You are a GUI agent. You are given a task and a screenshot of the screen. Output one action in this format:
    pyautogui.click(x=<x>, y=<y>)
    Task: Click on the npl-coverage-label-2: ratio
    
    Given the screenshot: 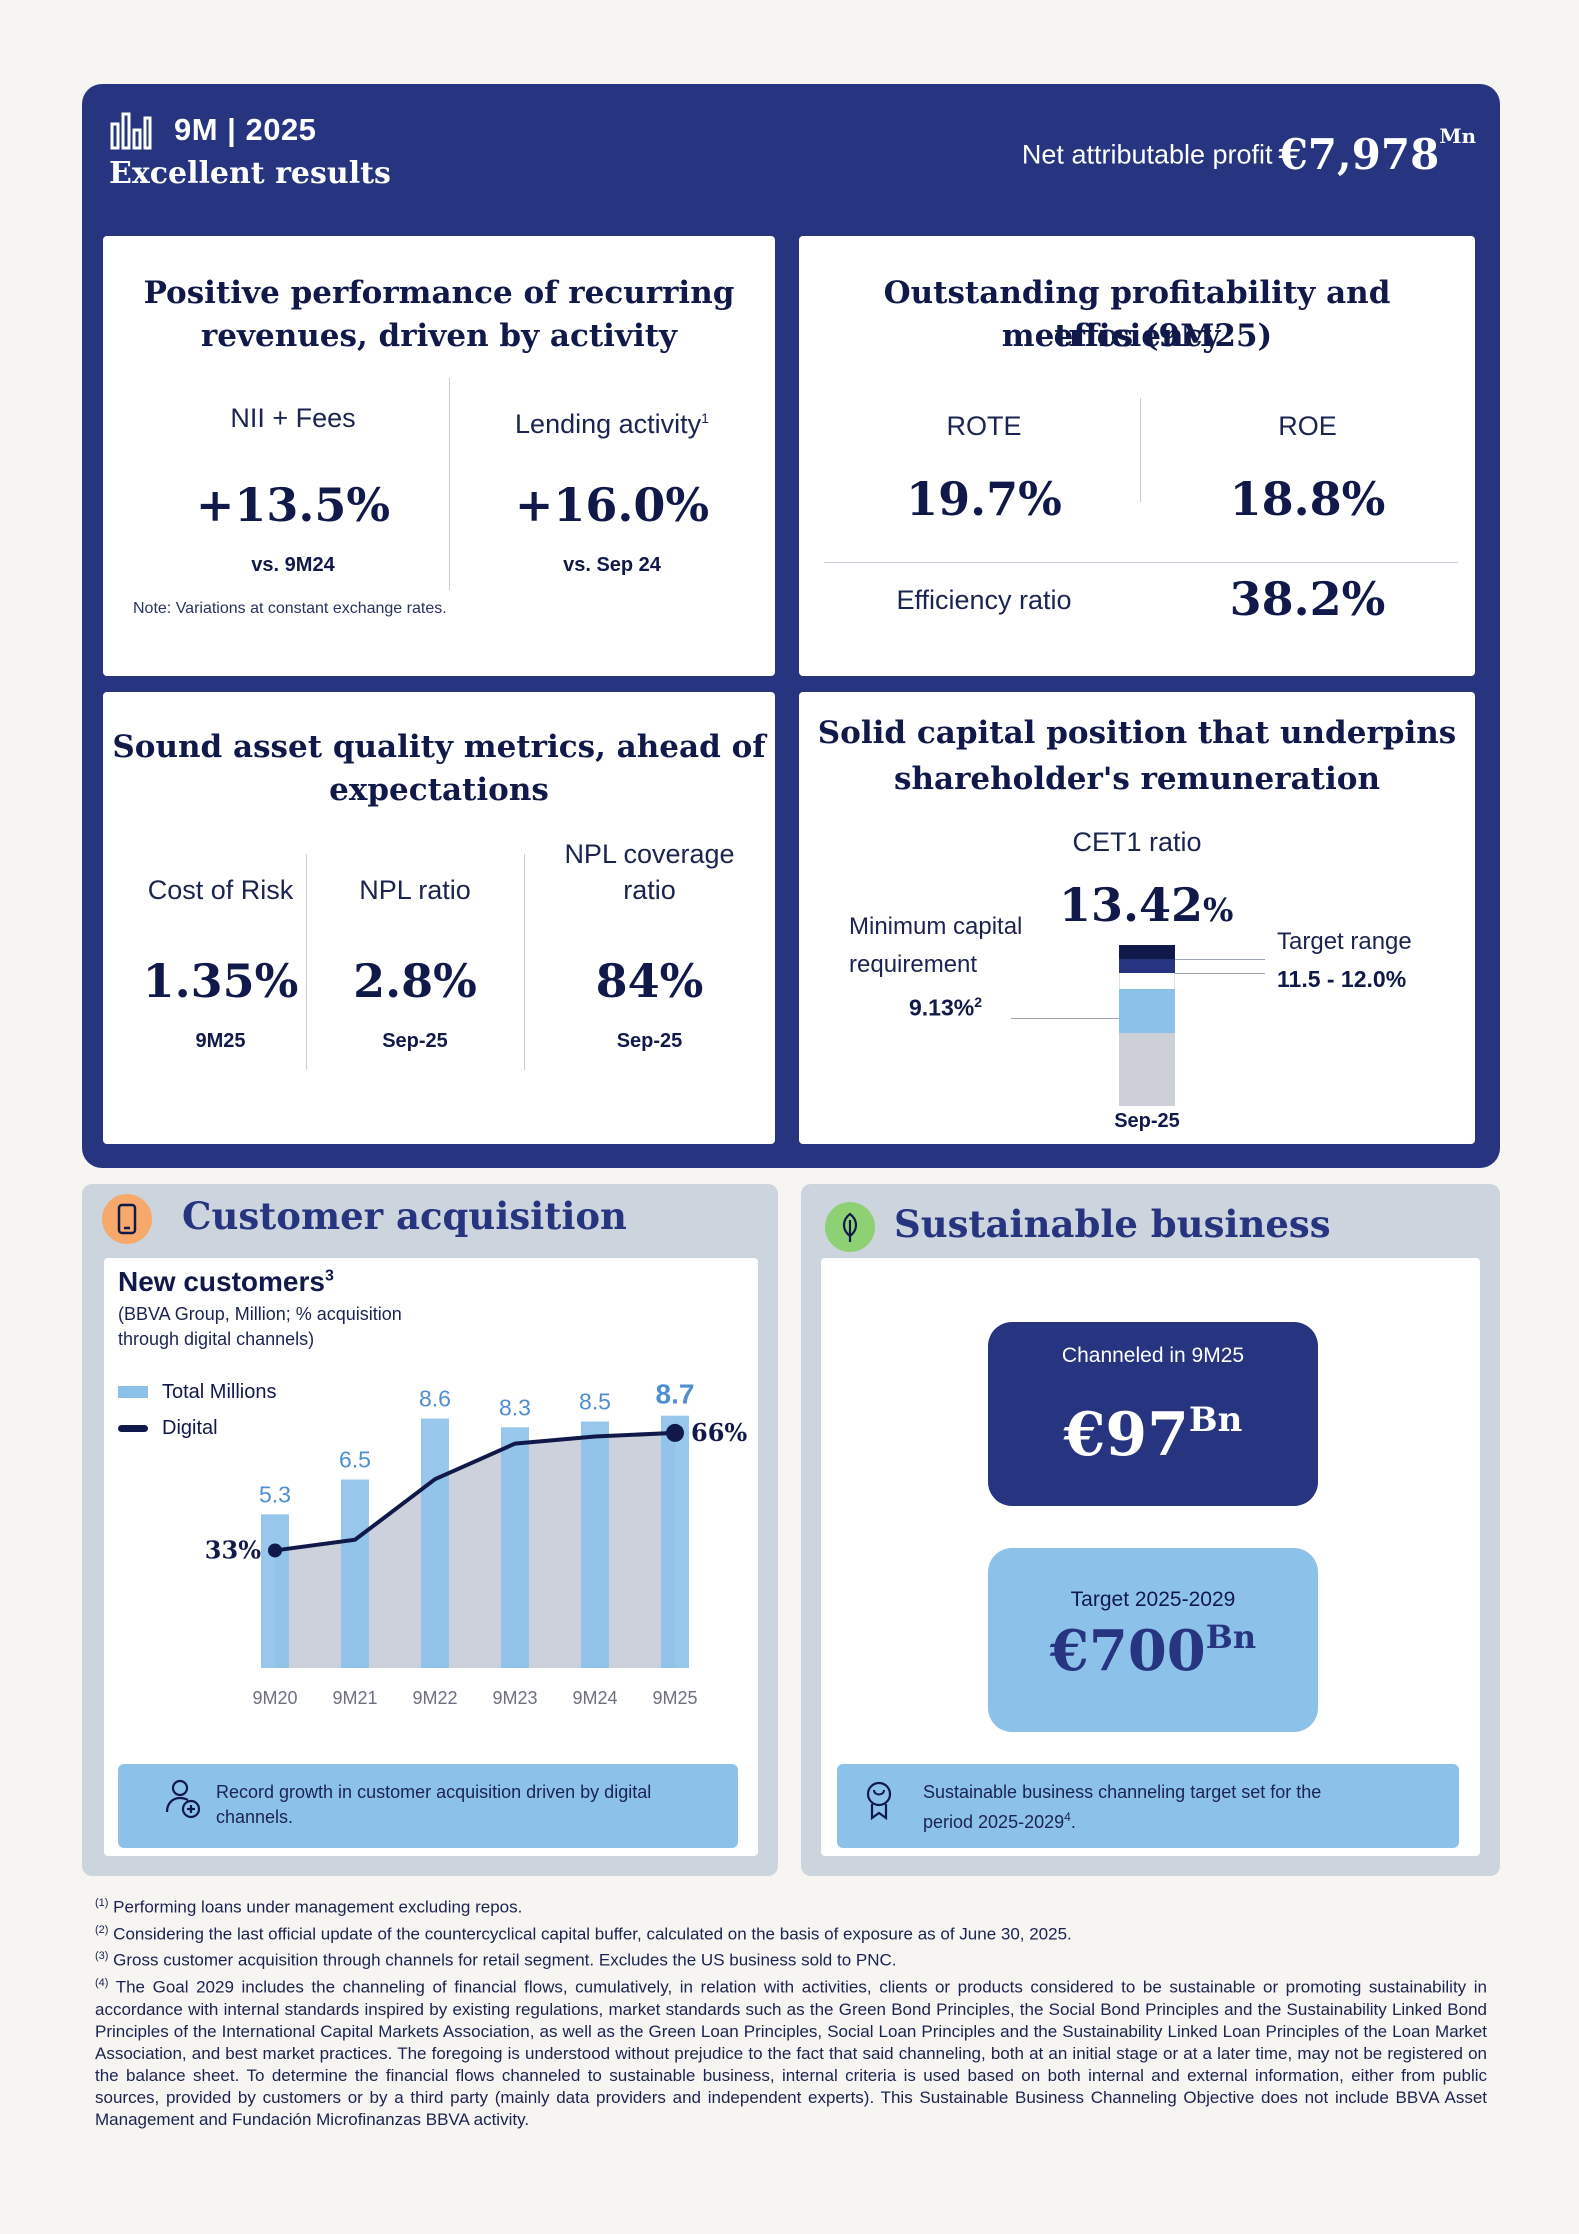 What is the action you would take?
    pyautogui.click(x=649, y=890)
    